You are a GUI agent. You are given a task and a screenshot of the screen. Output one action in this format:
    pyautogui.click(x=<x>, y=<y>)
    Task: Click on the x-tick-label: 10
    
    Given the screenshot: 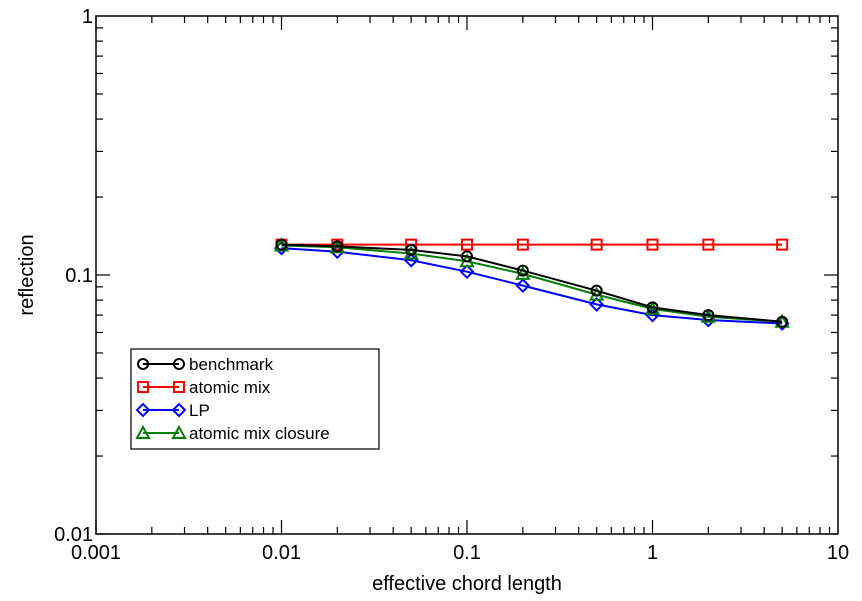 What is the action you would take?
    pyautogui.click(x=838, y=553)
    